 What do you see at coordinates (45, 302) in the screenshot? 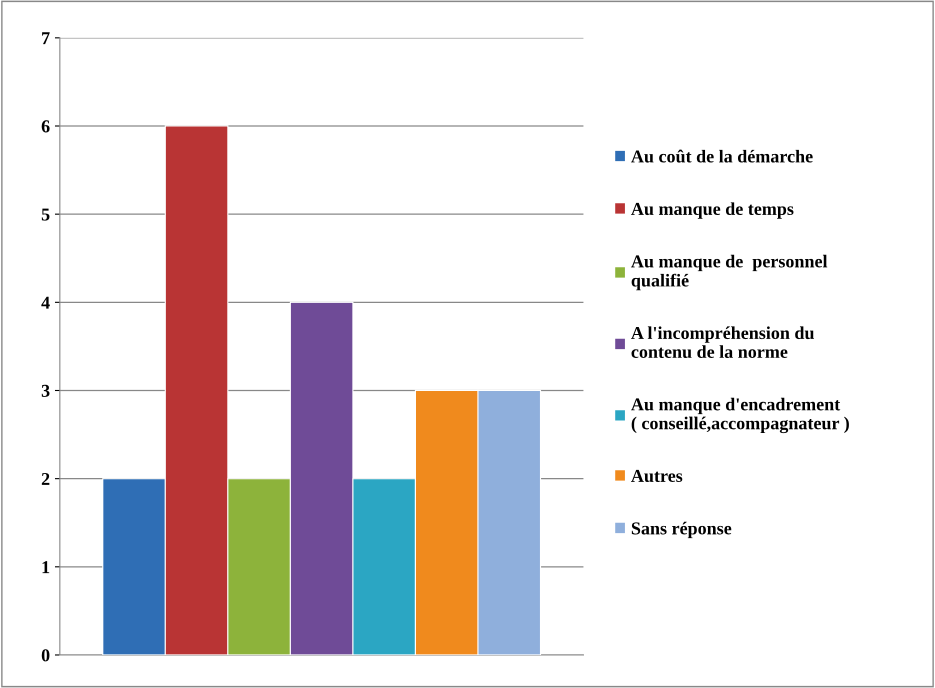
I see `y-tick-label: 4` at bounding box center [45, 302].